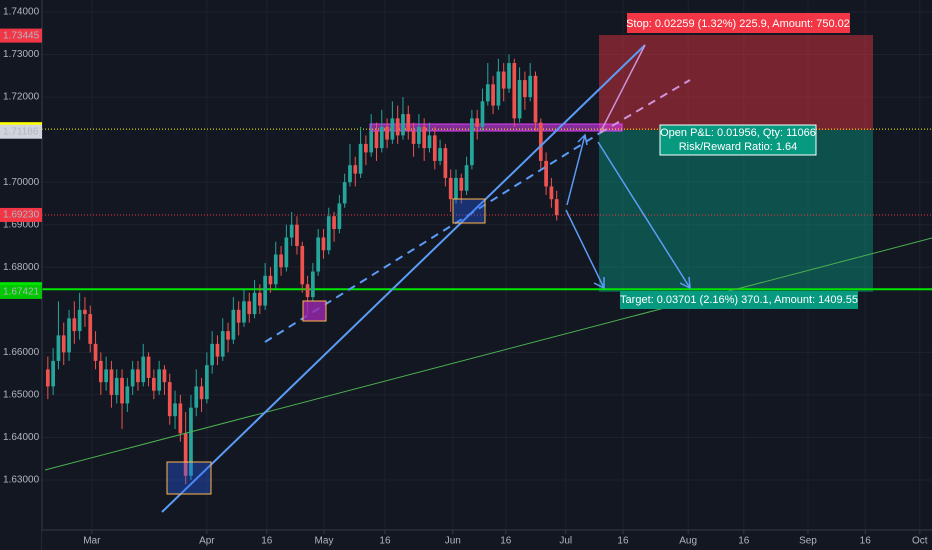 The height and width of the screenshot is (550, 932). I want to click on y-tick-label: 1.73000, so click(21, 54).